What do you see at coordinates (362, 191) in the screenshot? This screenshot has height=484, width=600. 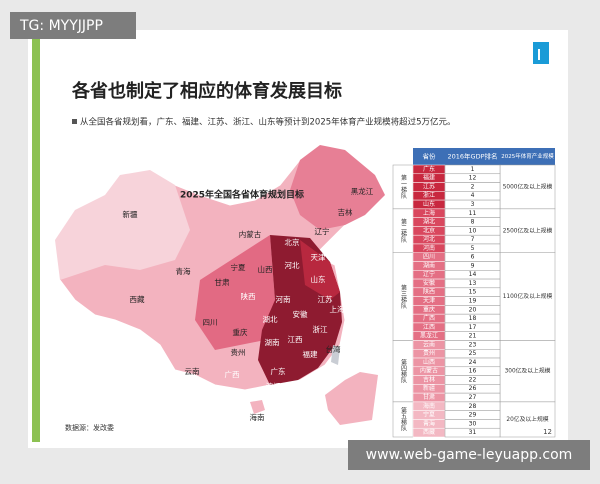 I see `map-label: 黑龙江` at bounding box center [362, 191].